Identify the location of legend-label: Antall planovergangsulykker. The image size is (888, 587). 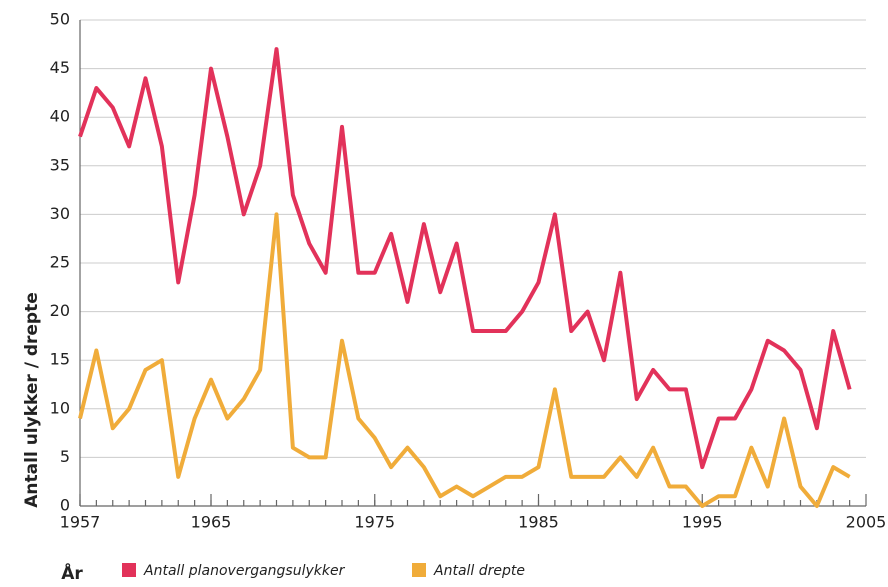
(244, 571).